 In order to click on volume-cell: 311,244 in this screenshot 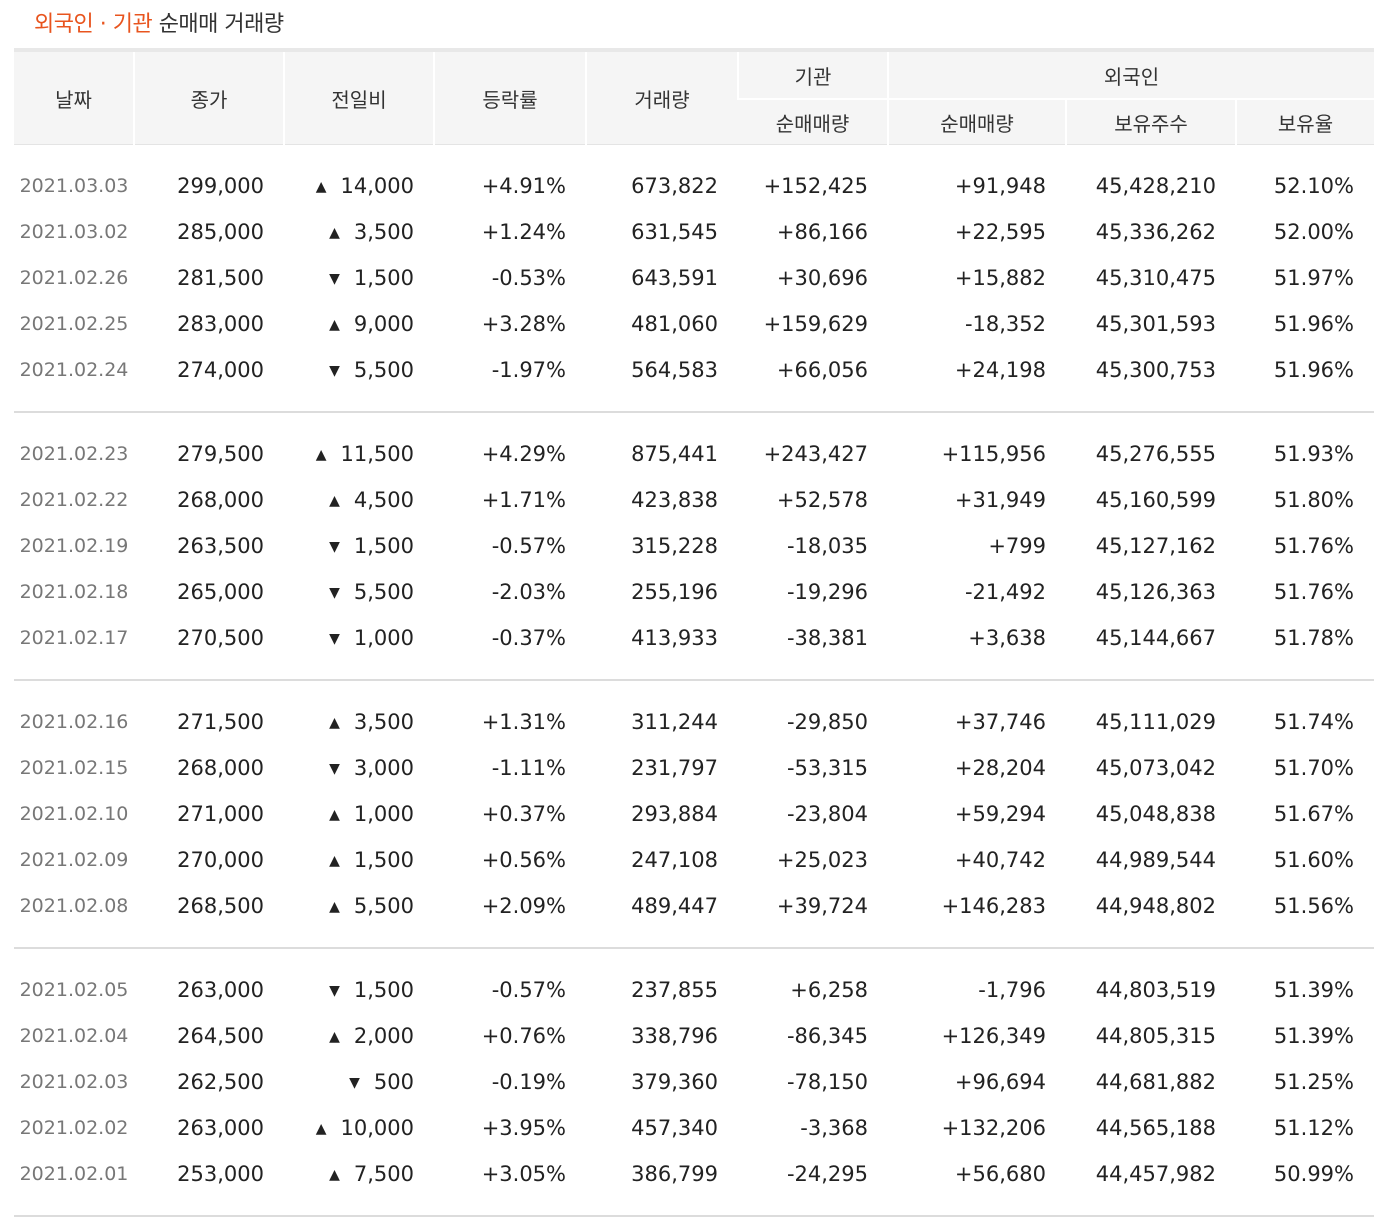, I will do `click(662, 722)`.